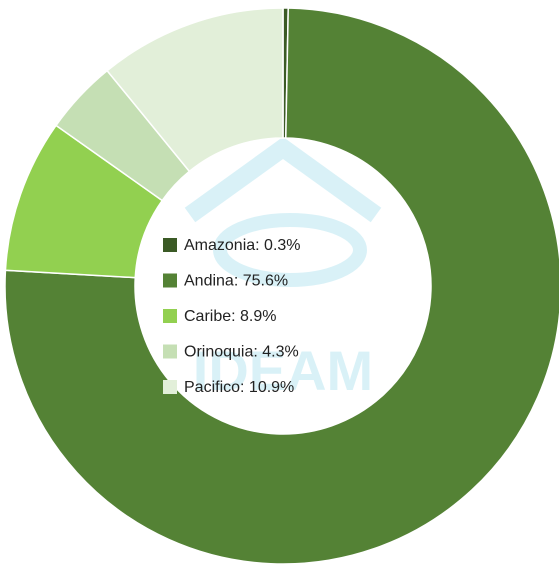  What do you see at coordinates (236, 281) in the screenshot?
I see `legend-label: Andina: 75.6%` at bounding box center [236, 281].